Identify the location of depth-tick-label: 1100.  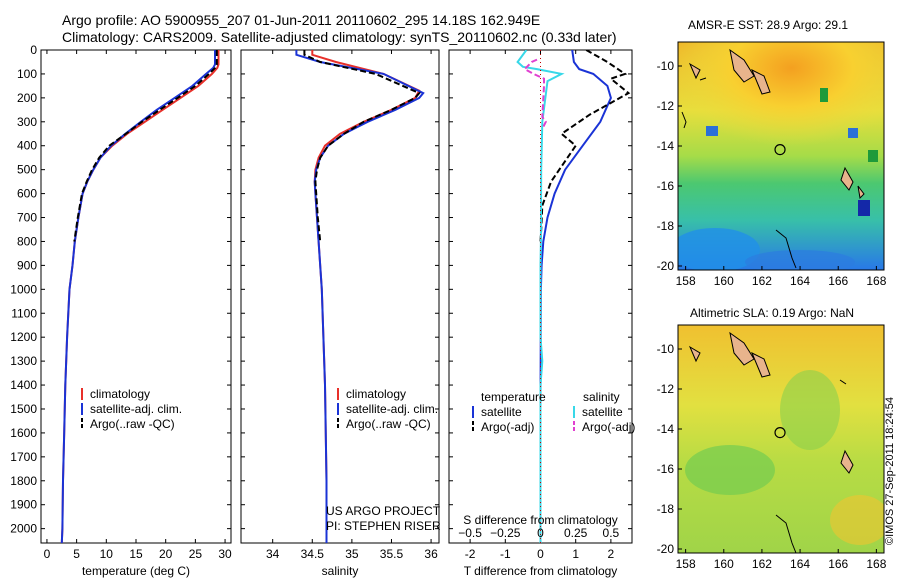
(24, 313).